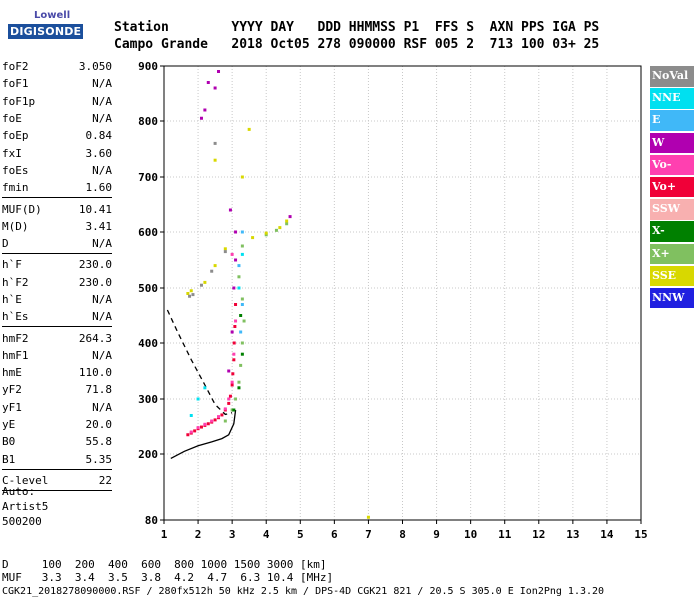 This screenshot has height=600, width=700. What do you see at coordinates (572, 534) in the screenshot?
I see `x-tick-label: 13` at bounding box center [572, 534].